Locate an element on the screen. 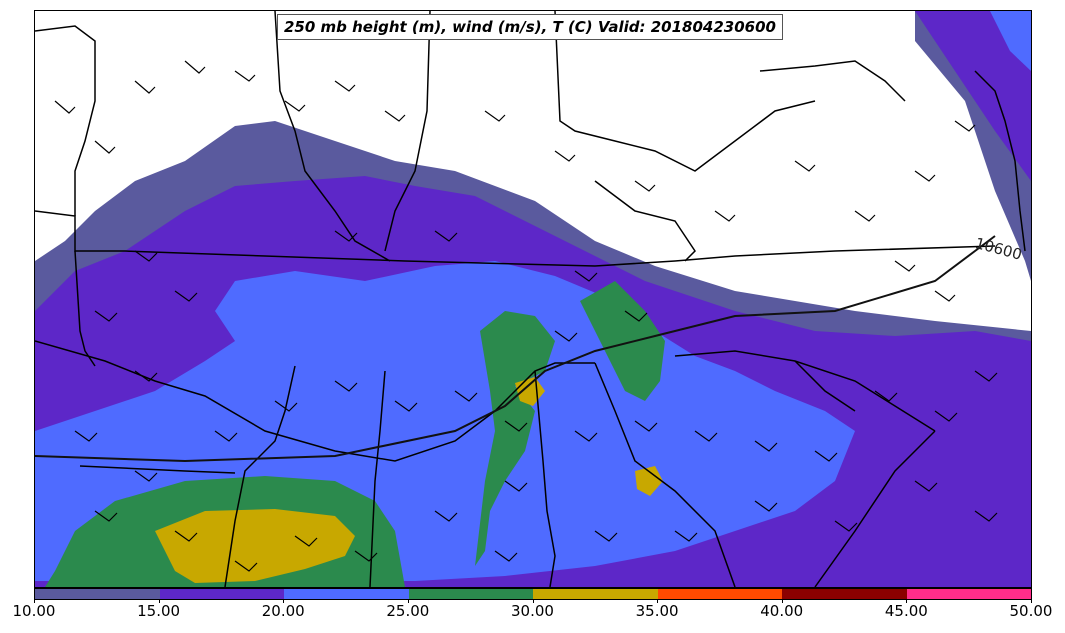 The height and width of the screenshot is (633, 1065). colorbar-tick-label: 15.00 is located at coordinates (159, 611).